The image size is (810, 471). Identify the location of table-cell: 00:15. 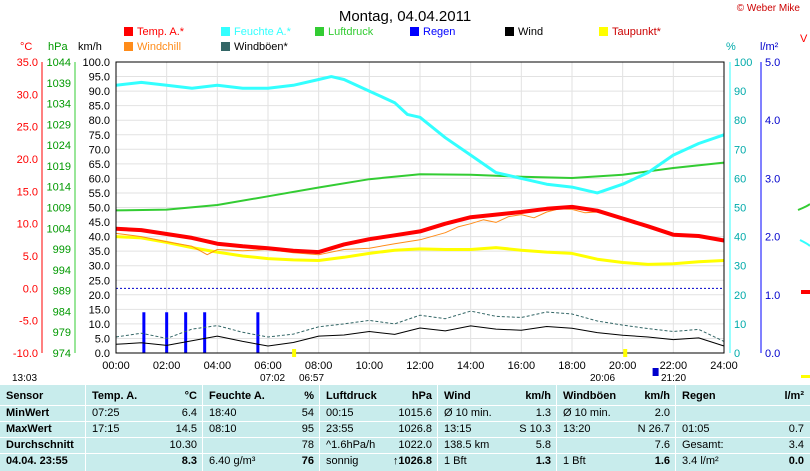
(340, 413).